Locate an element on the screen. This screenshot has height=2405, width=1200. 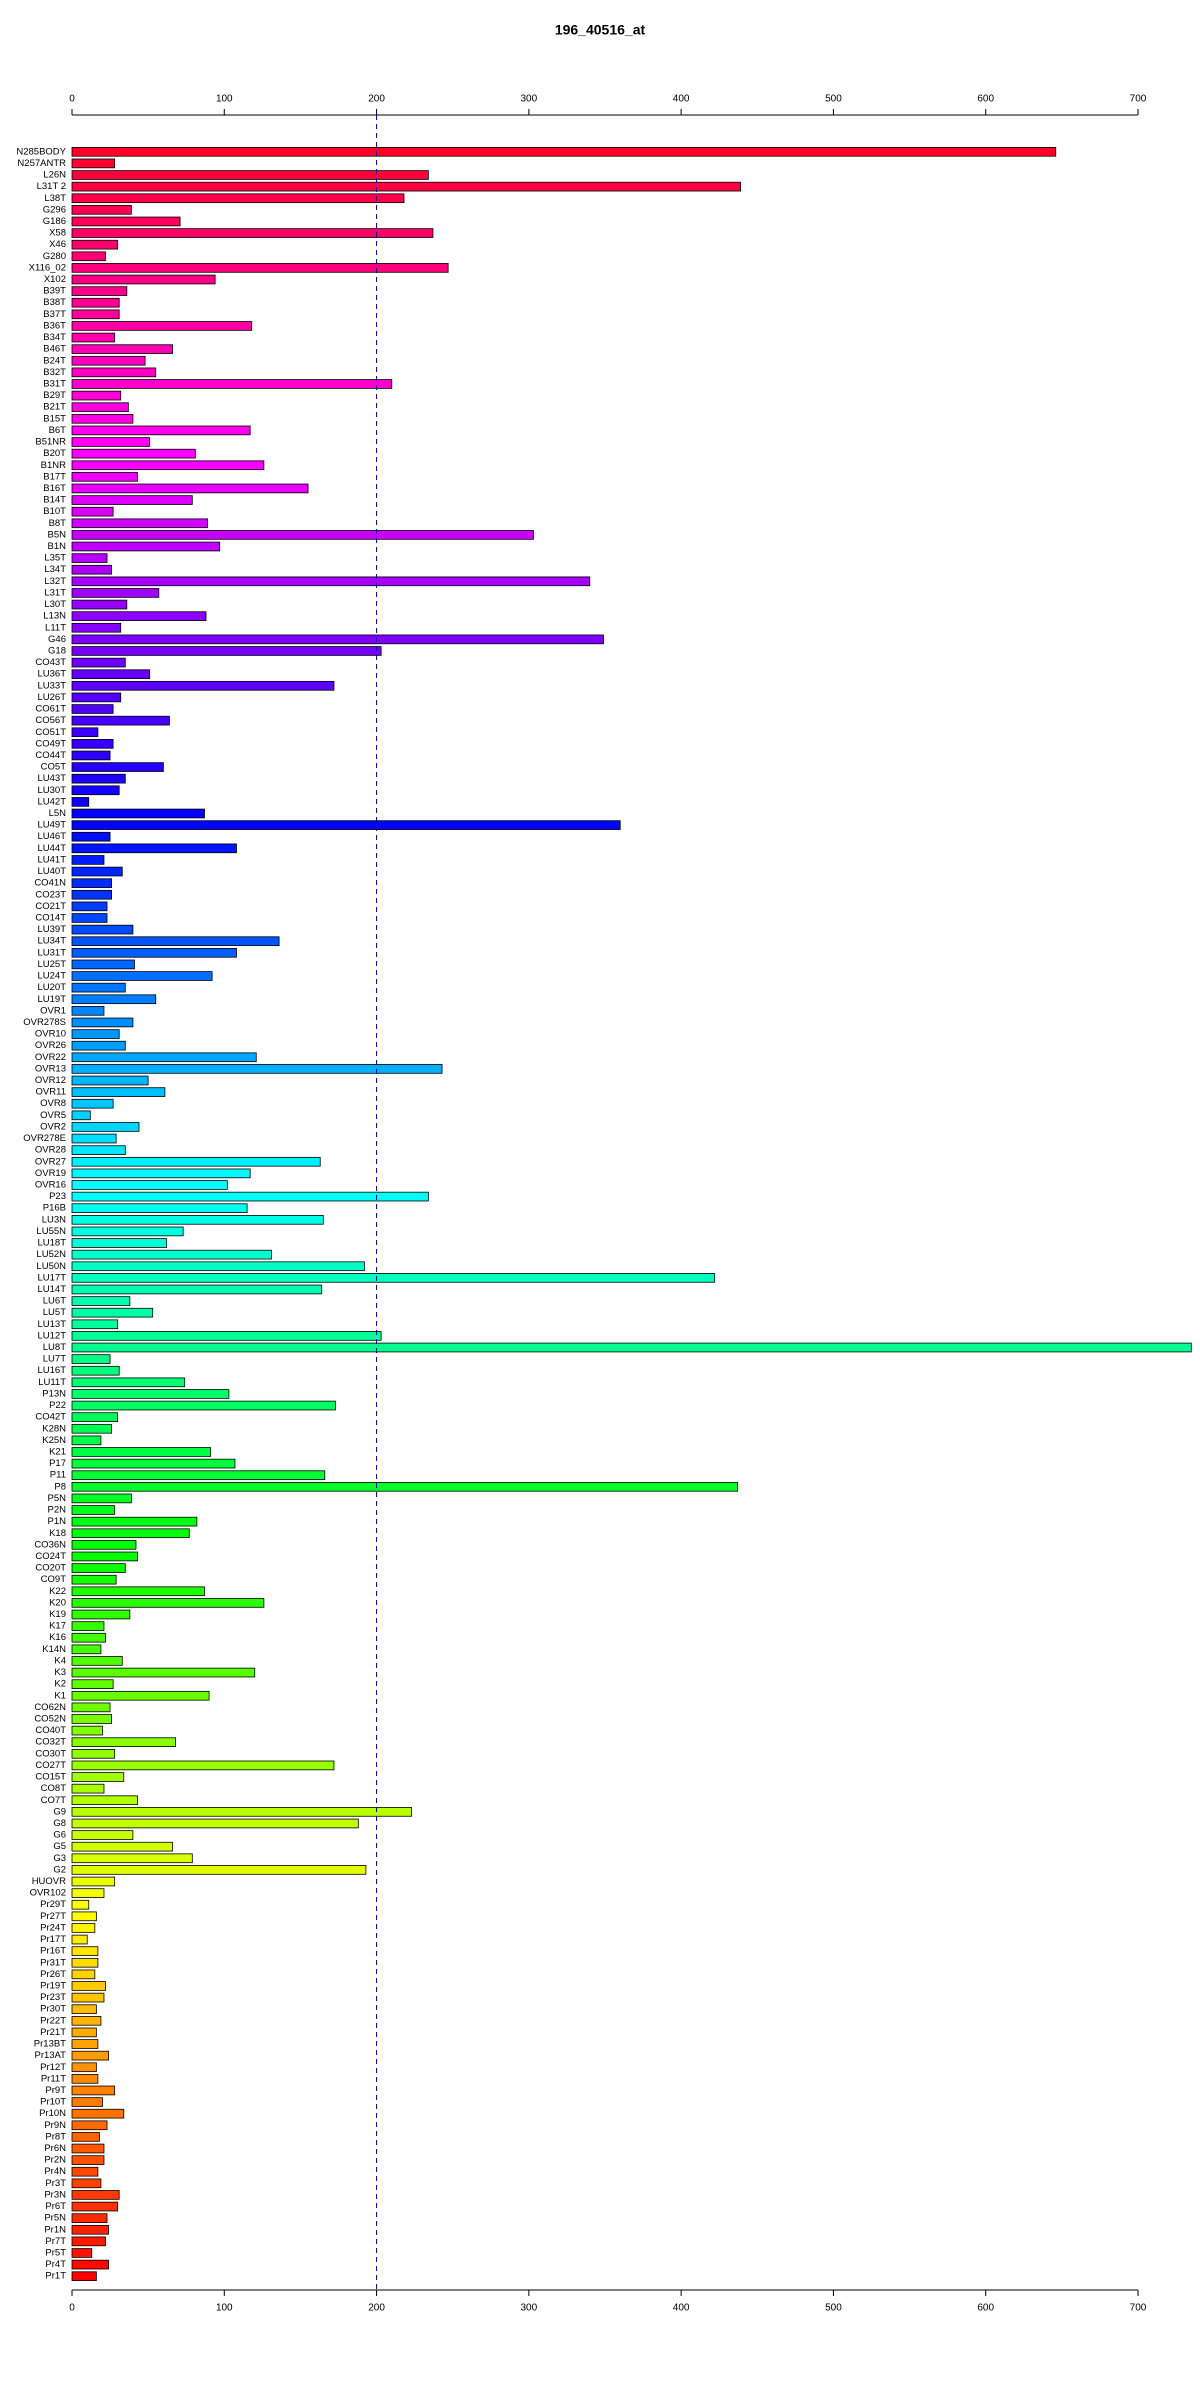
y-tick-label: L31T 2 is located at coordinates (51, 186).